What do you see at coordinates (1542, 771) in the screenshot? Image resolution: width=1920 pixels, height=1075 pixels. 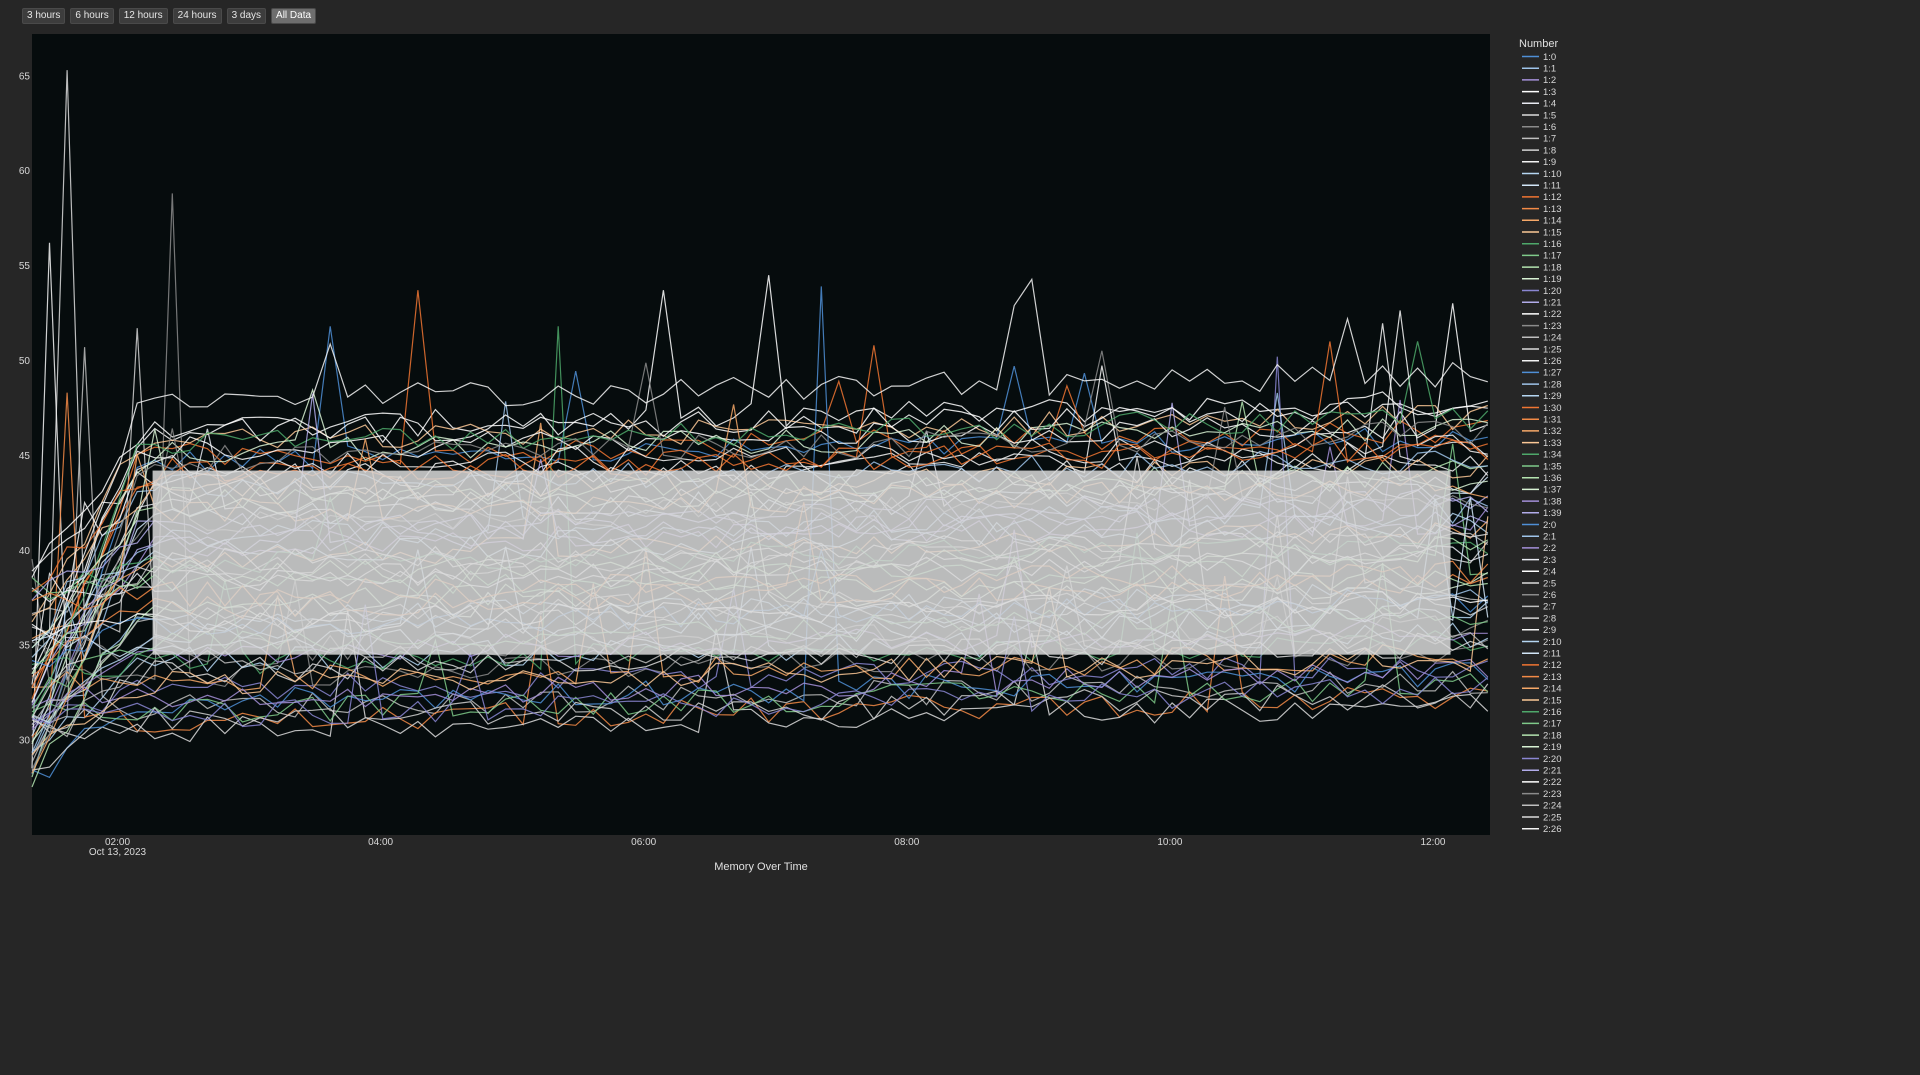 I see `legend-item: 2:21` at bounding box center [1542, 771].